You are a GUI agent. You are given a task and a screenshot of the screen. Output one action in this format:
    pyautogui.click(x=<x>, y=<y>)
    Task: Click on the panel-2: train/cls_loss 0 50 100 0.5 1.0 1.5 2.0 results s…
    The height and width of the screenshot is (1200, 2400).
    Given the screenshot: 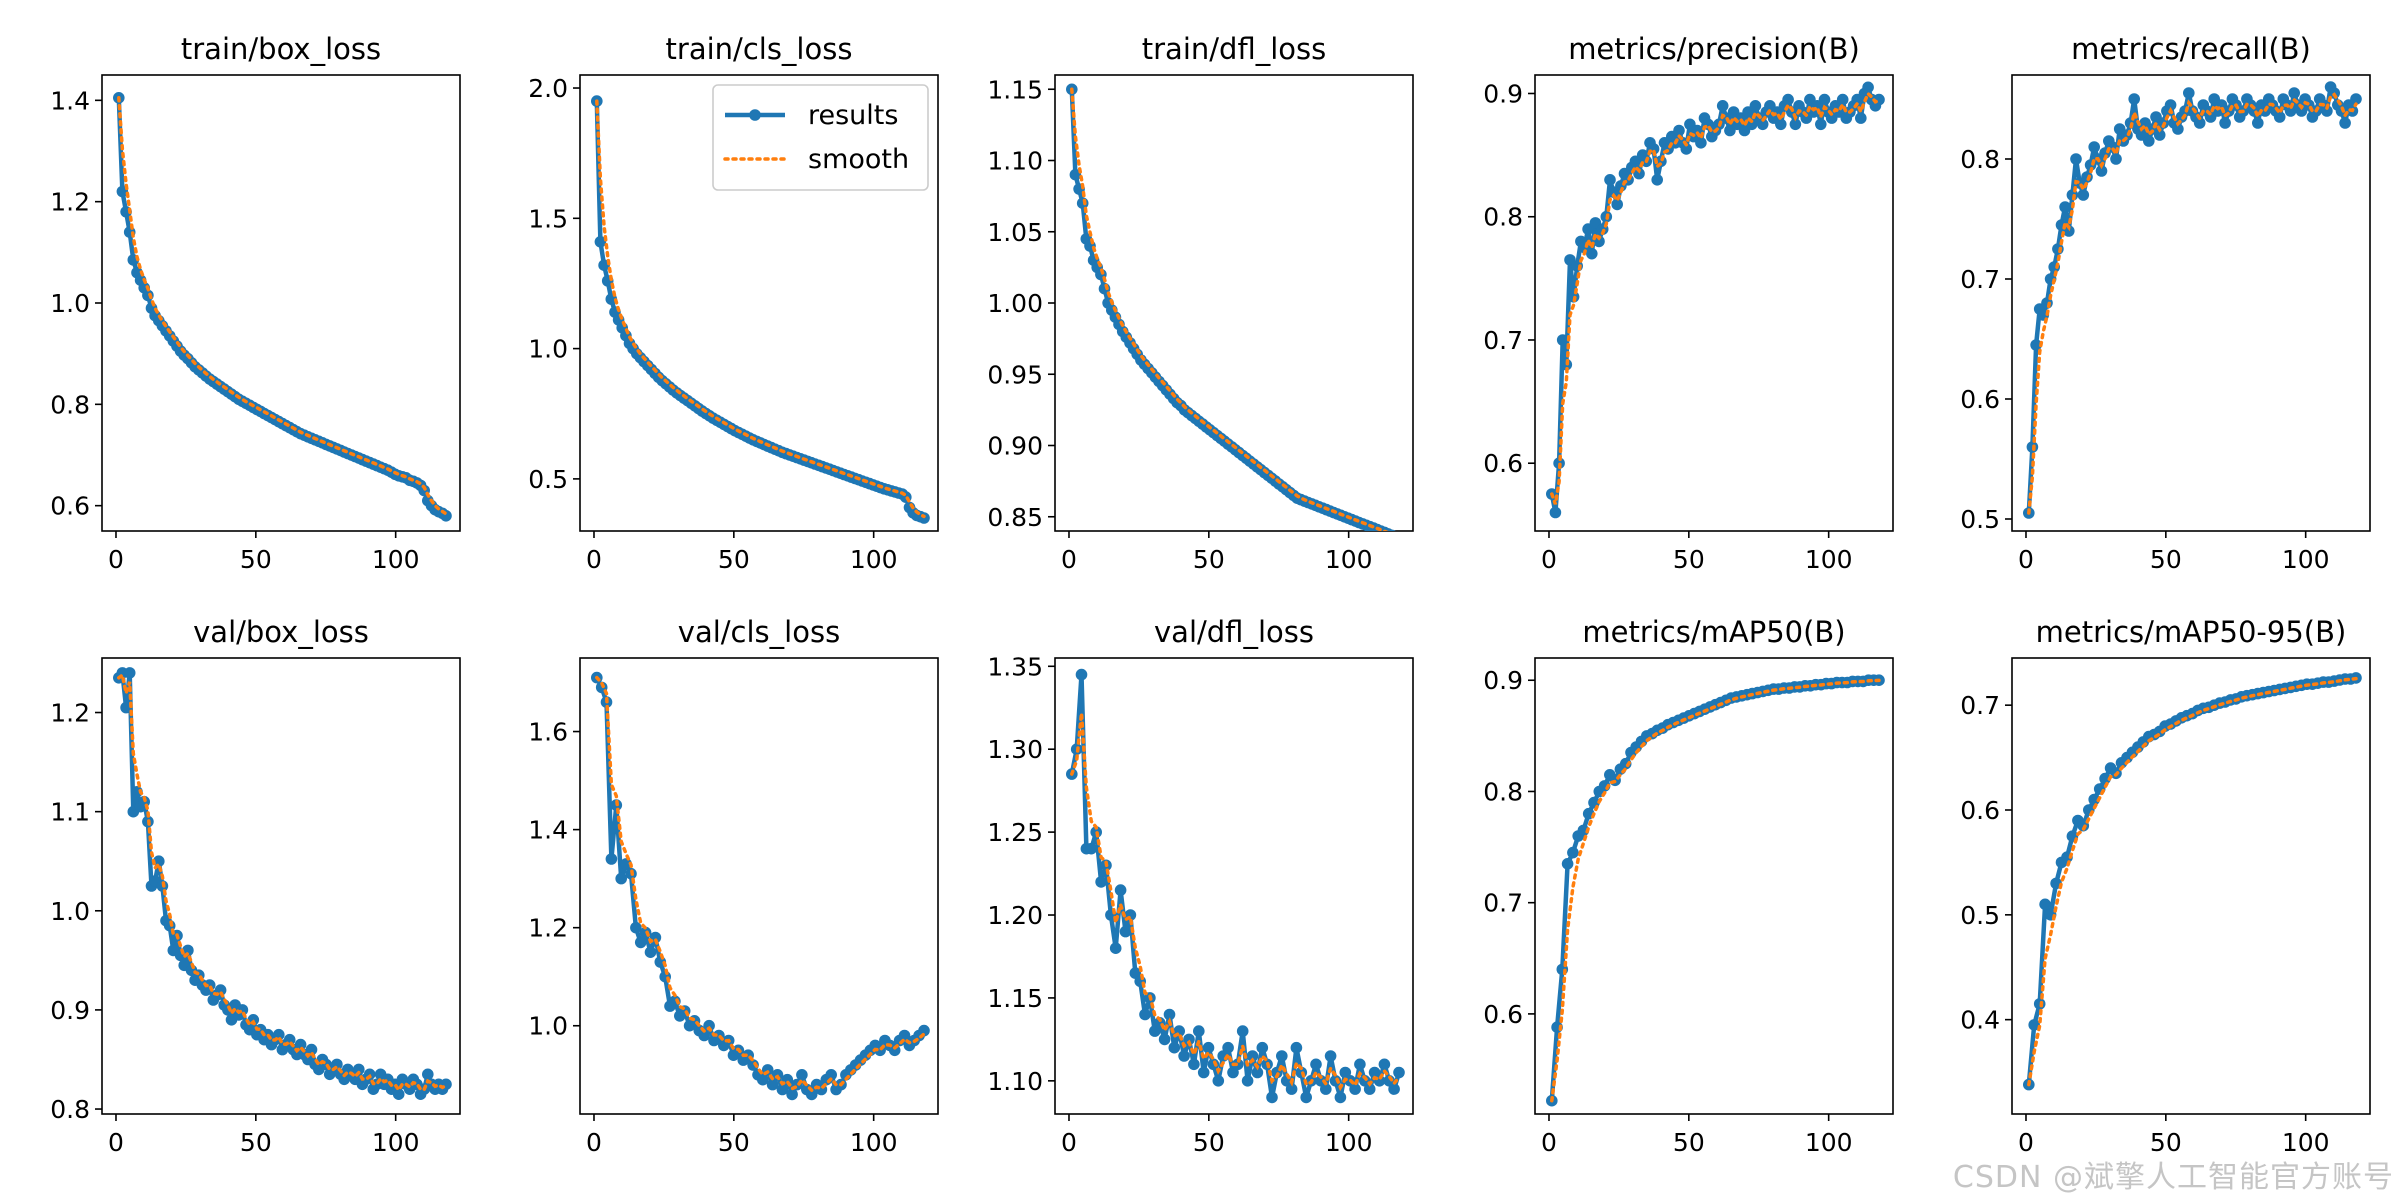 What is the action you would take?
    pyautogui.click(x=733, y=303)
    